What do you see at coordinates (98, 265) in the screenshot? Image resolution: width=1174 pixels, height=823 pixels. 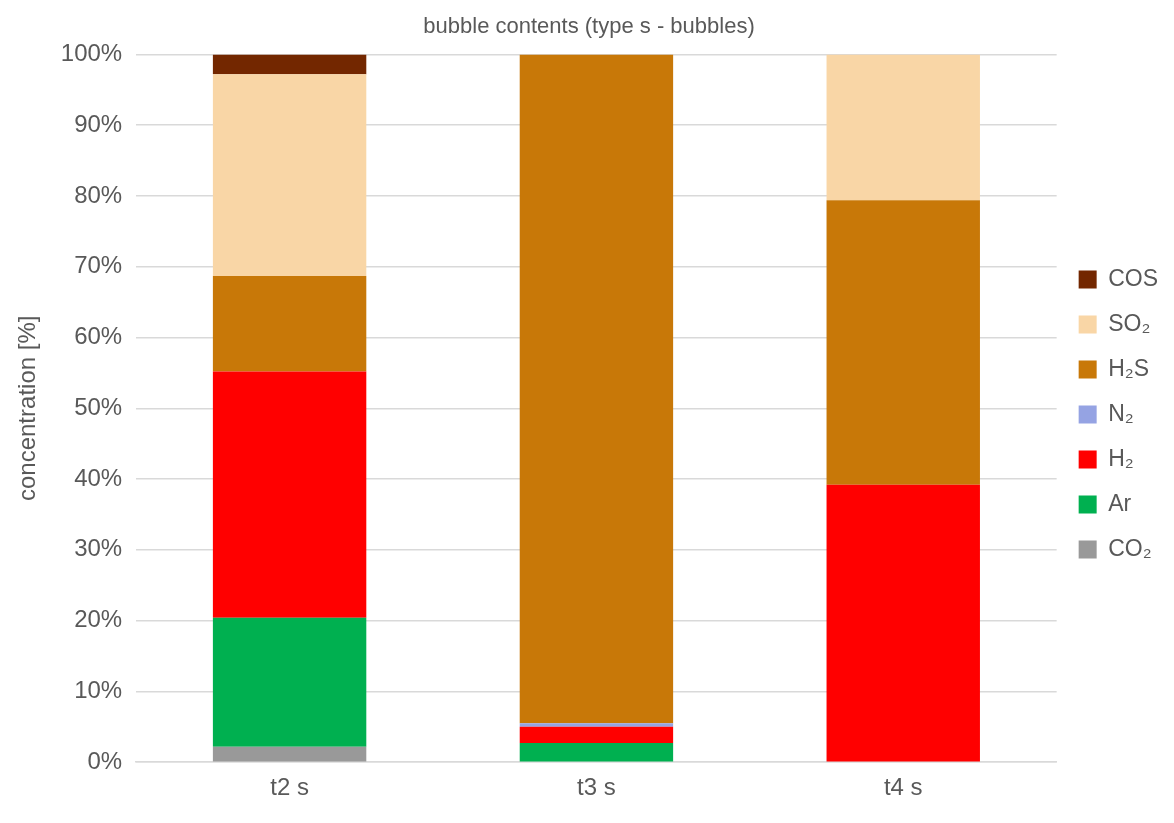 I see `y-tick-label: 70%` at bounding box center [98, 265].